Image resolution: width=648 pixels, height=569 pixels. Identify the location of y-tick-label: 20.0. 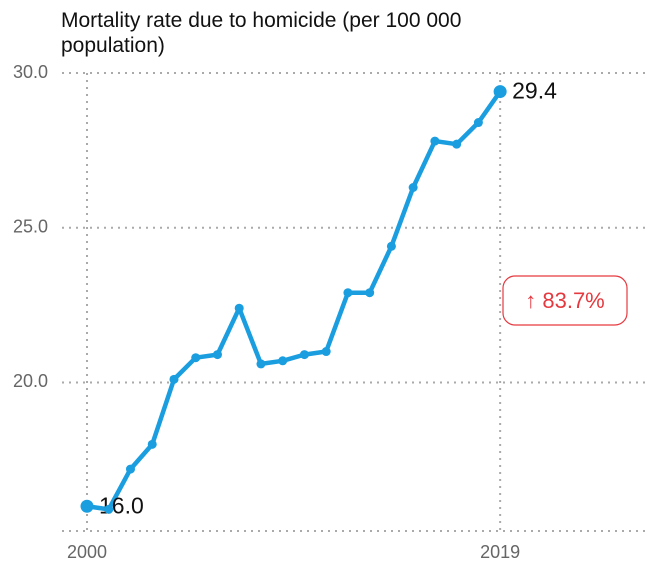
(30, 381).